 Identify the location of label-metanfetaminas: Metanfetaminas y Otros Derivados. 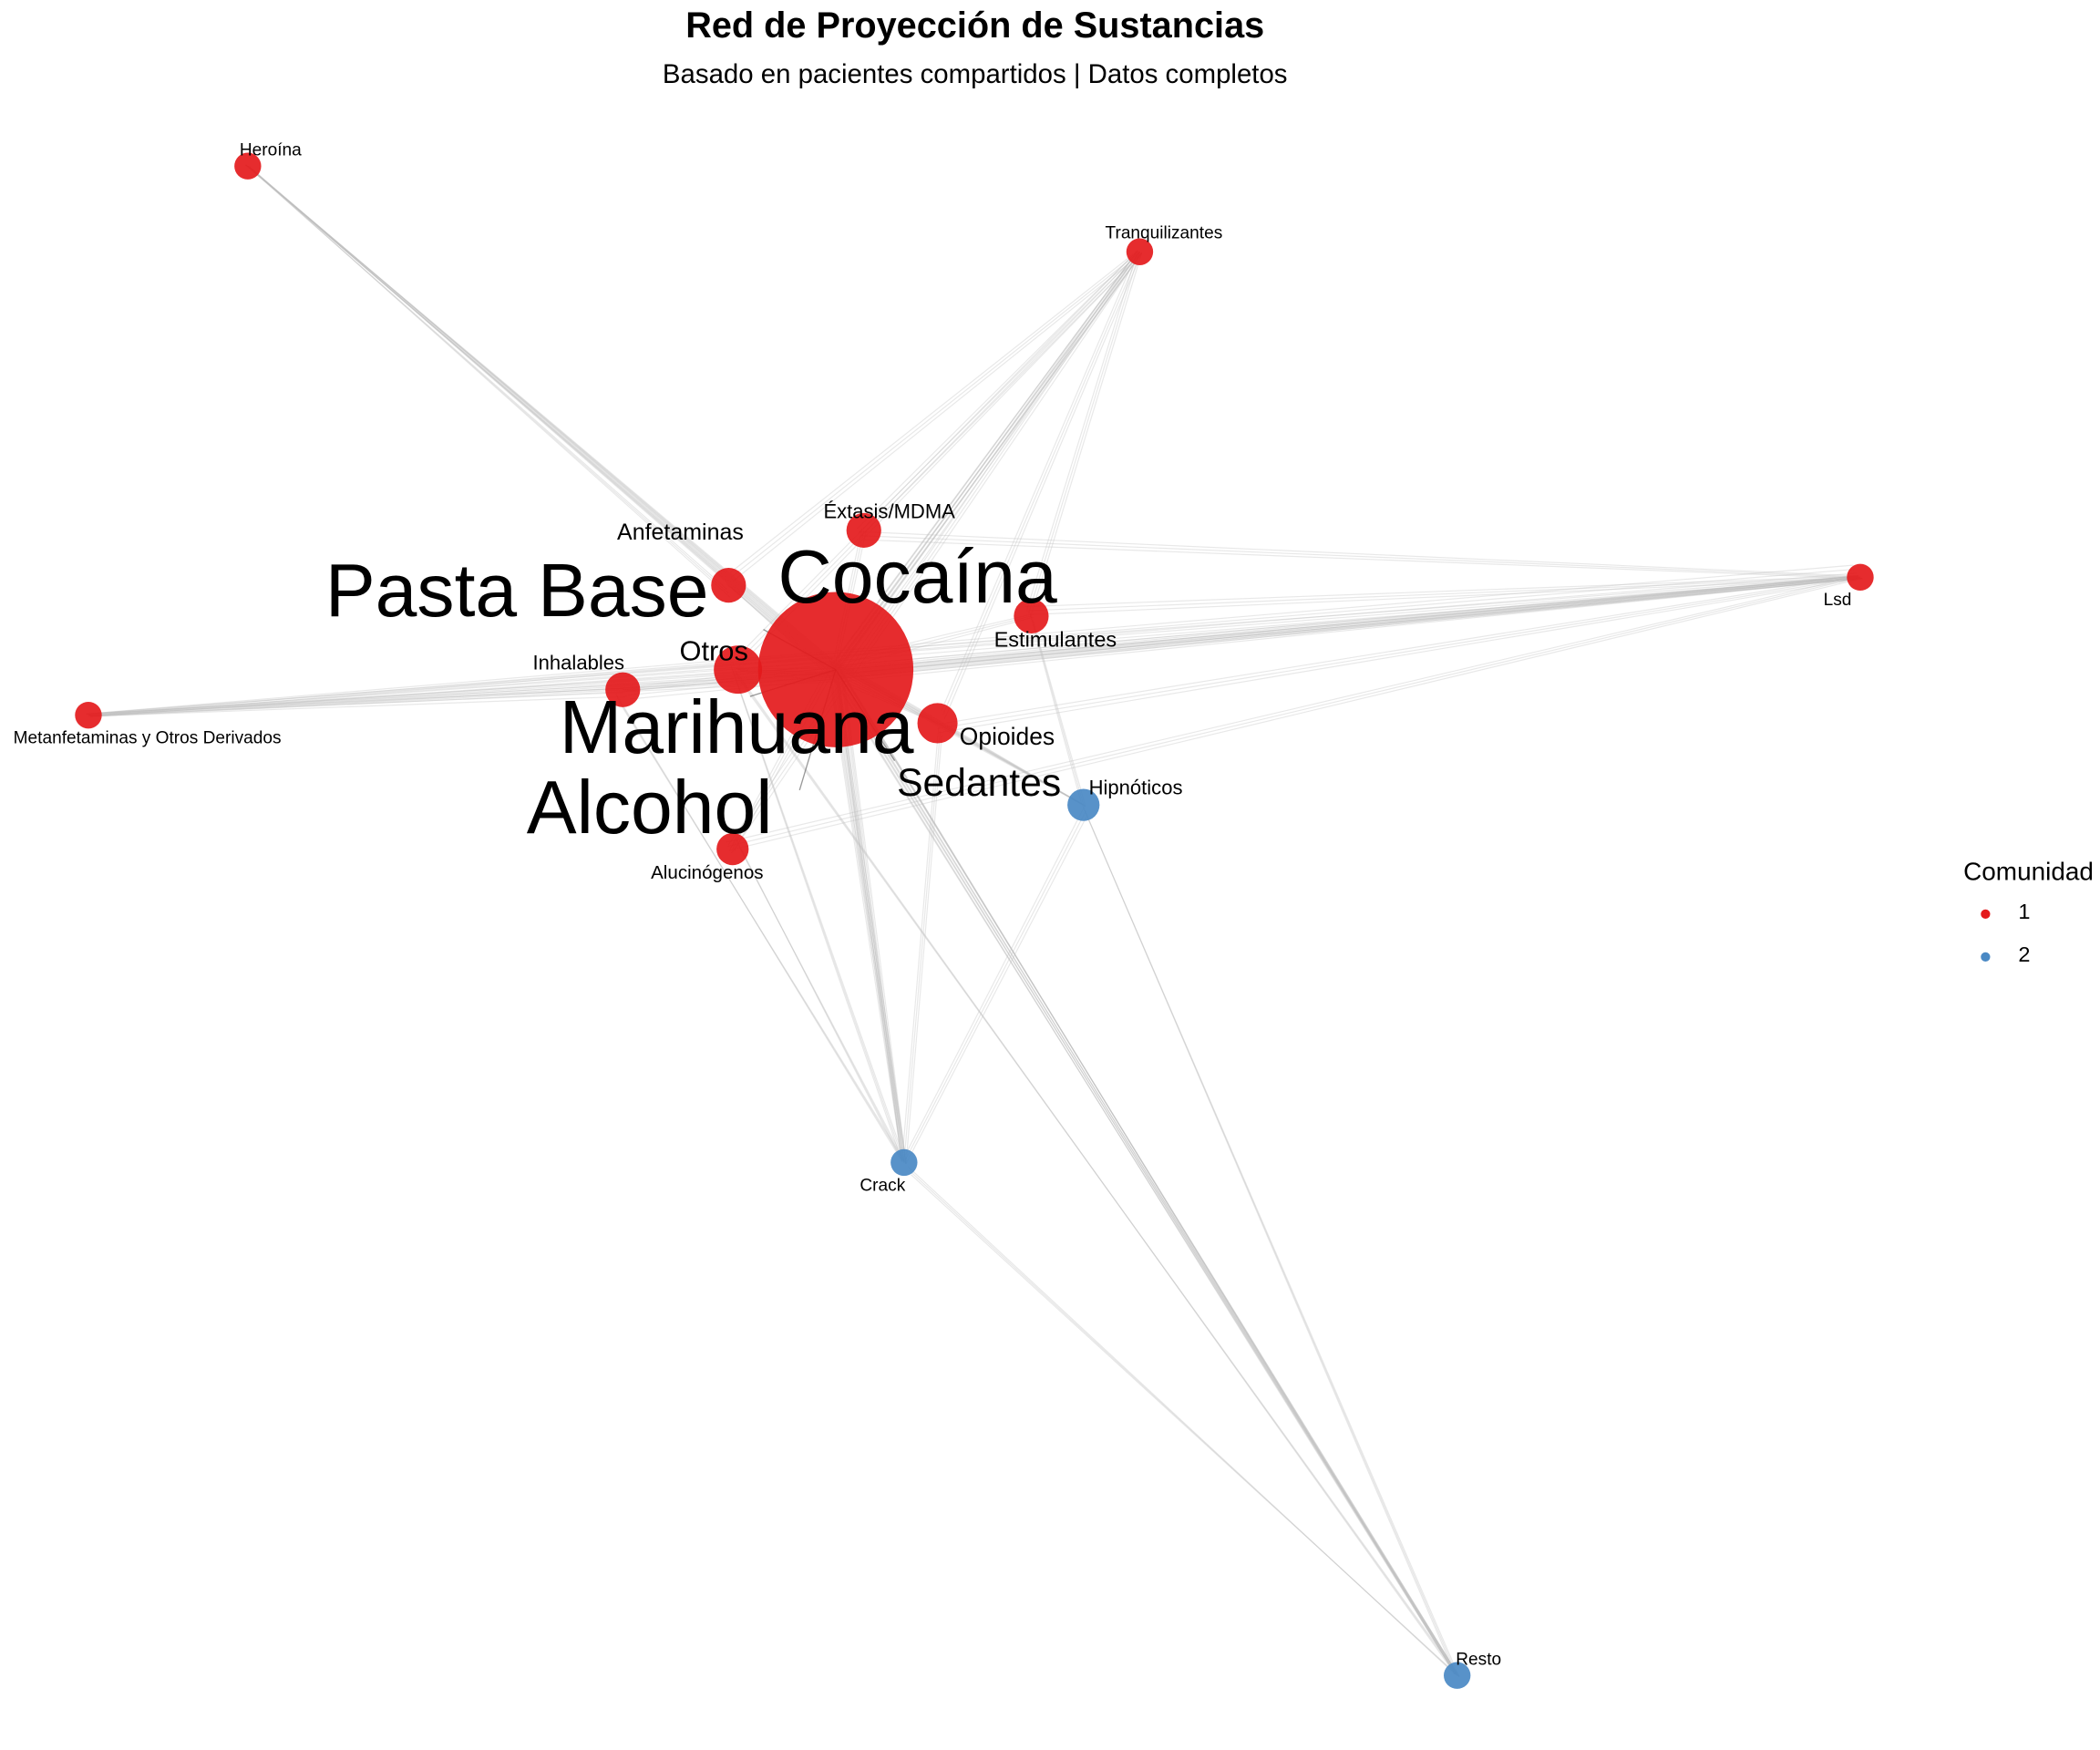
(148, 738).